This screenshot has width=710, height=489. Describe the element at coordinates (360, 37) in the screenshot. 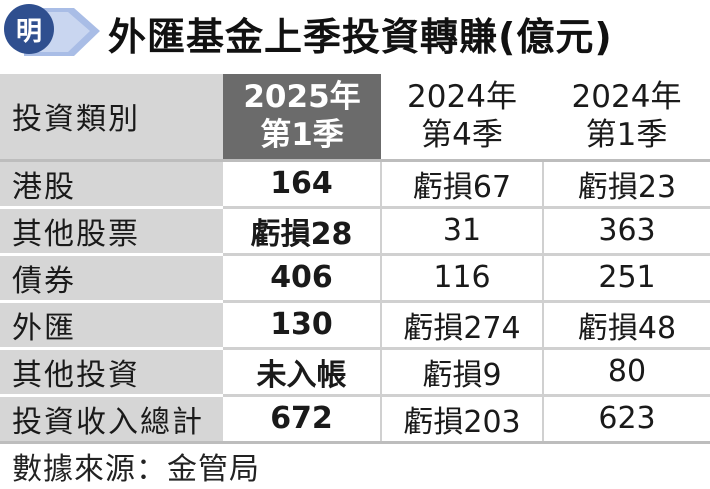

I see `page-title: 外匯基金上季投資轉賺(億元)` at that location.